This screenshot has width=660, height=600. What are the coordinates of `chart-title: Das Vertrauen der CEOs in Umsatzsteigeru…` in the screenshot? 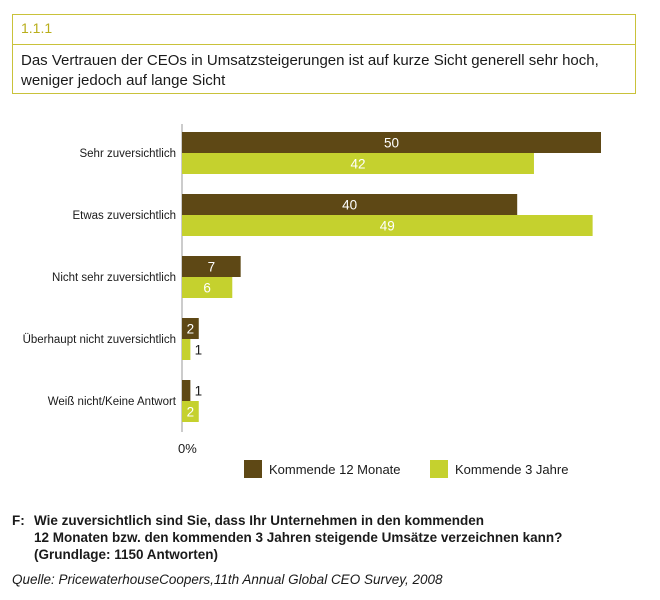 It's located at (310, 70).